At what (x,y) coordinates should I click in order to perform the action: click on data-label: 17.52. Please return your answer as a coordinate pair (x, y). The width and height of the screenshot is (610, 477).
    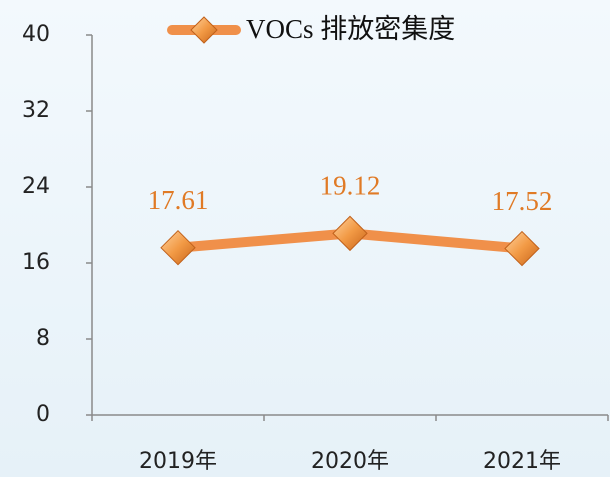
    Looking at the image, I should click on (522, 201).